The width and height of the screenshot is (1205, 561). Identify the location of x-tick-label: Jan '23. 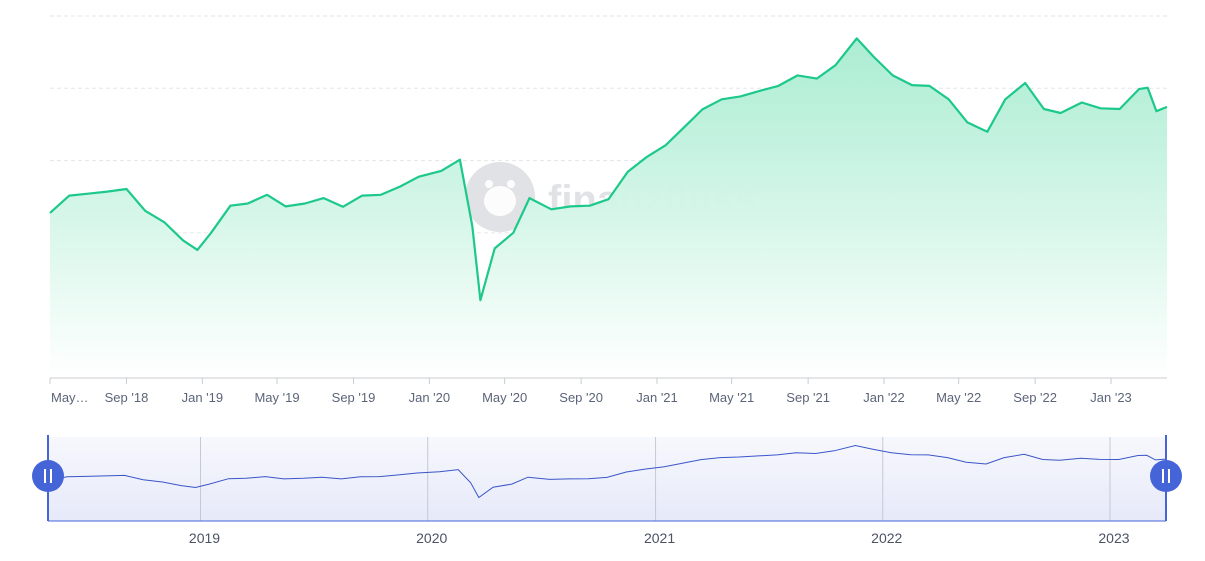
(1111, 397).